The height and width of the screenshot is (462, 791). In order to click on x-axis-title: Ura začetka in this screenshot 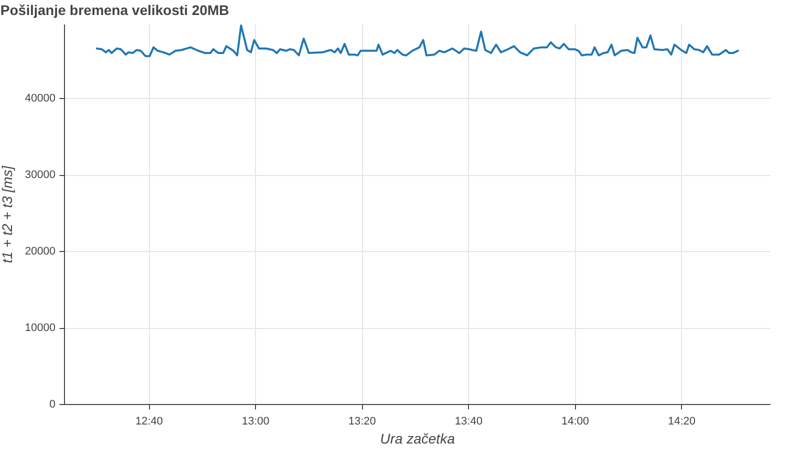, I will do `click(418, 438)`.